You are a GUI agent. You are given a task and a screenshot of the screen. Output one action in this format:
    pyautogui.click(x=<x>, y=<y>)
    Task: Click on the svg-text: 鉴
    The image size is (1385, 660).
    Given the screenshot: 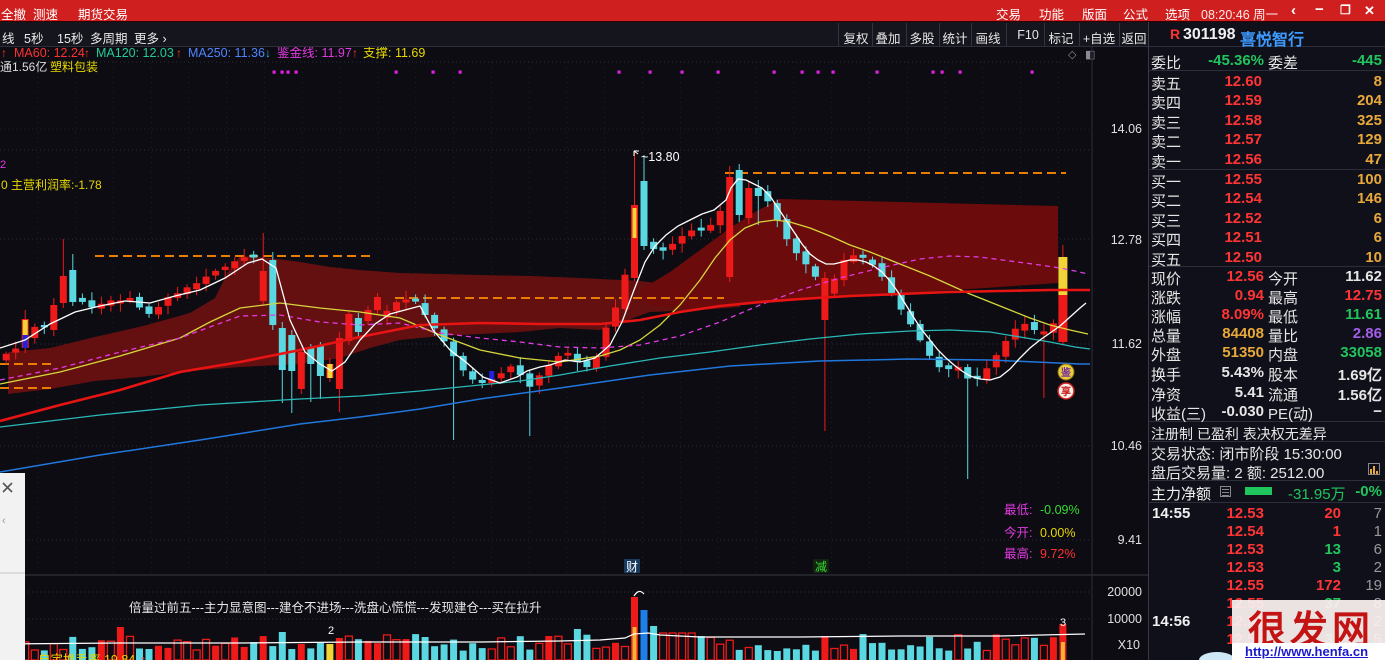 What is the action you would take?
    pyautogui.click(x=1066, y=372)
    